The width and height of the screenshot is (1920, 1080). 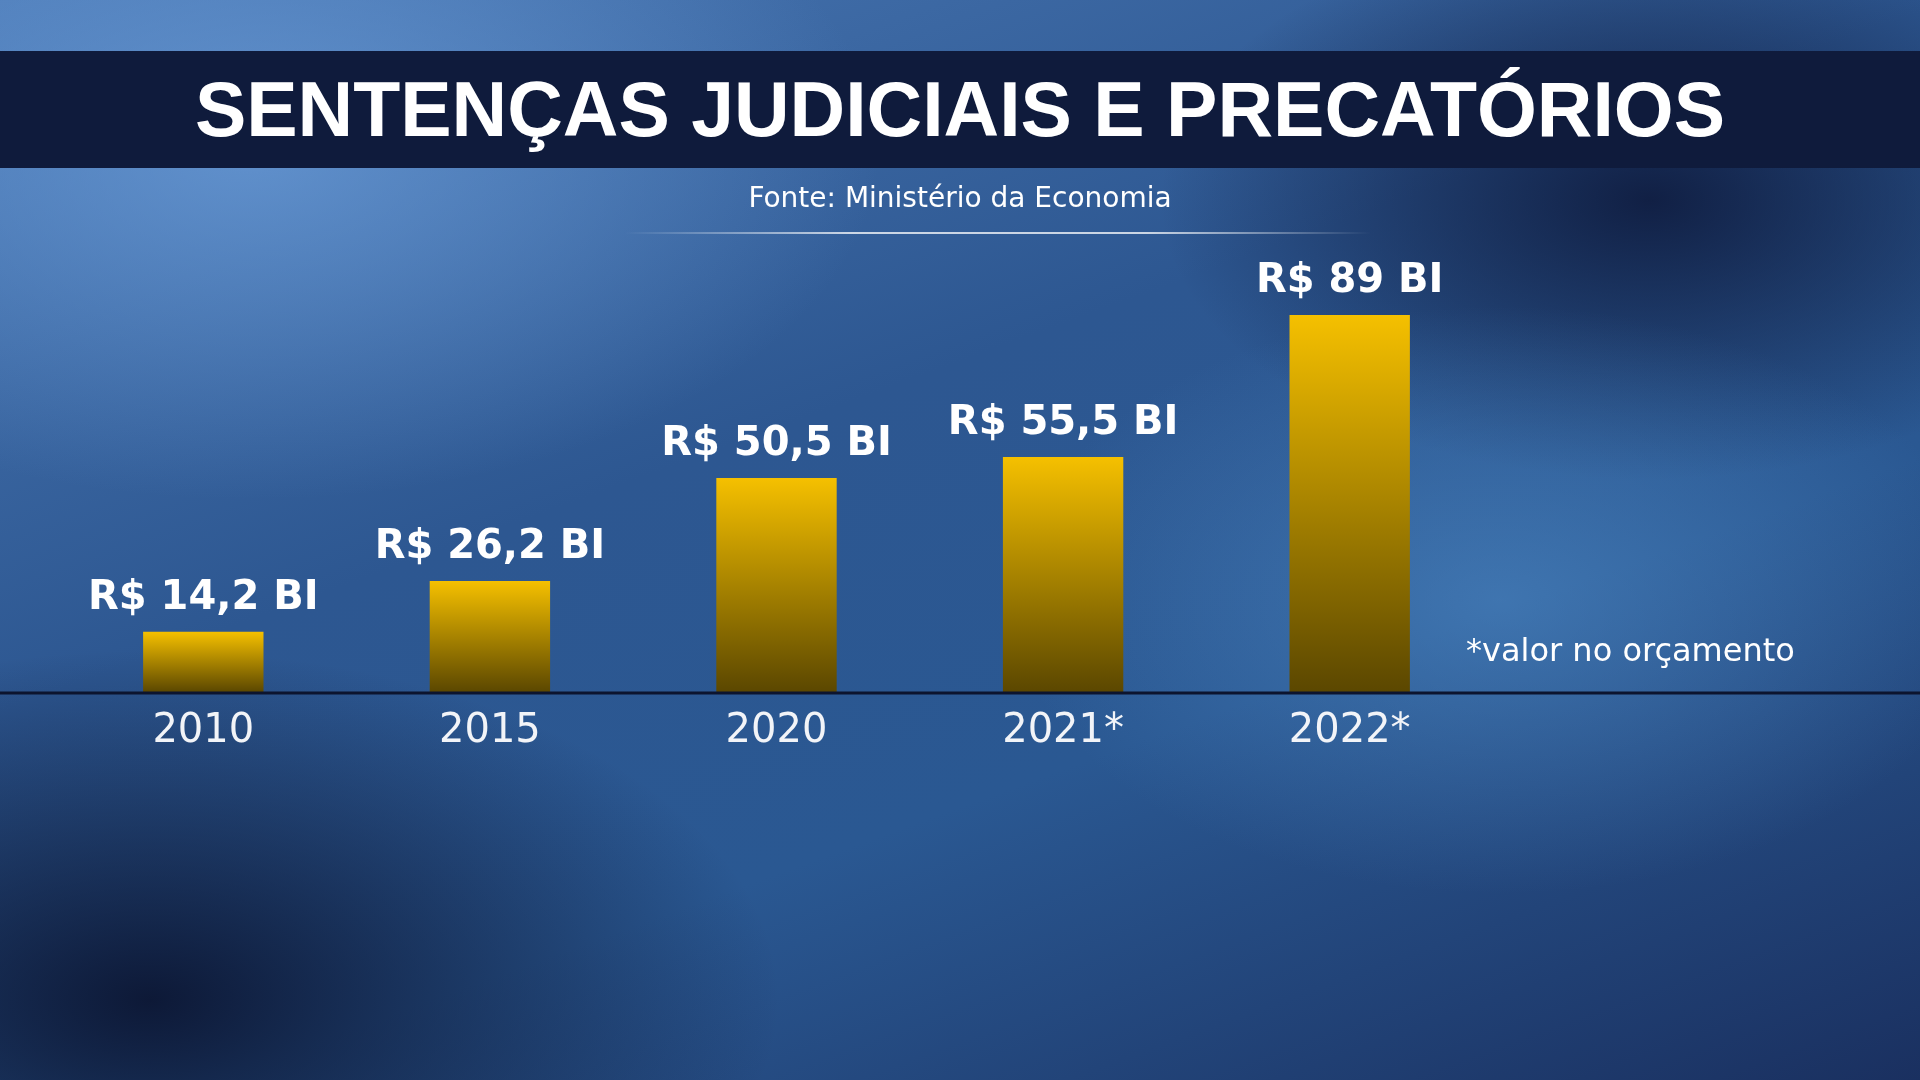 I want to click on source-note: Fonte: Ministério da Economia, so click(x=960, y=198).